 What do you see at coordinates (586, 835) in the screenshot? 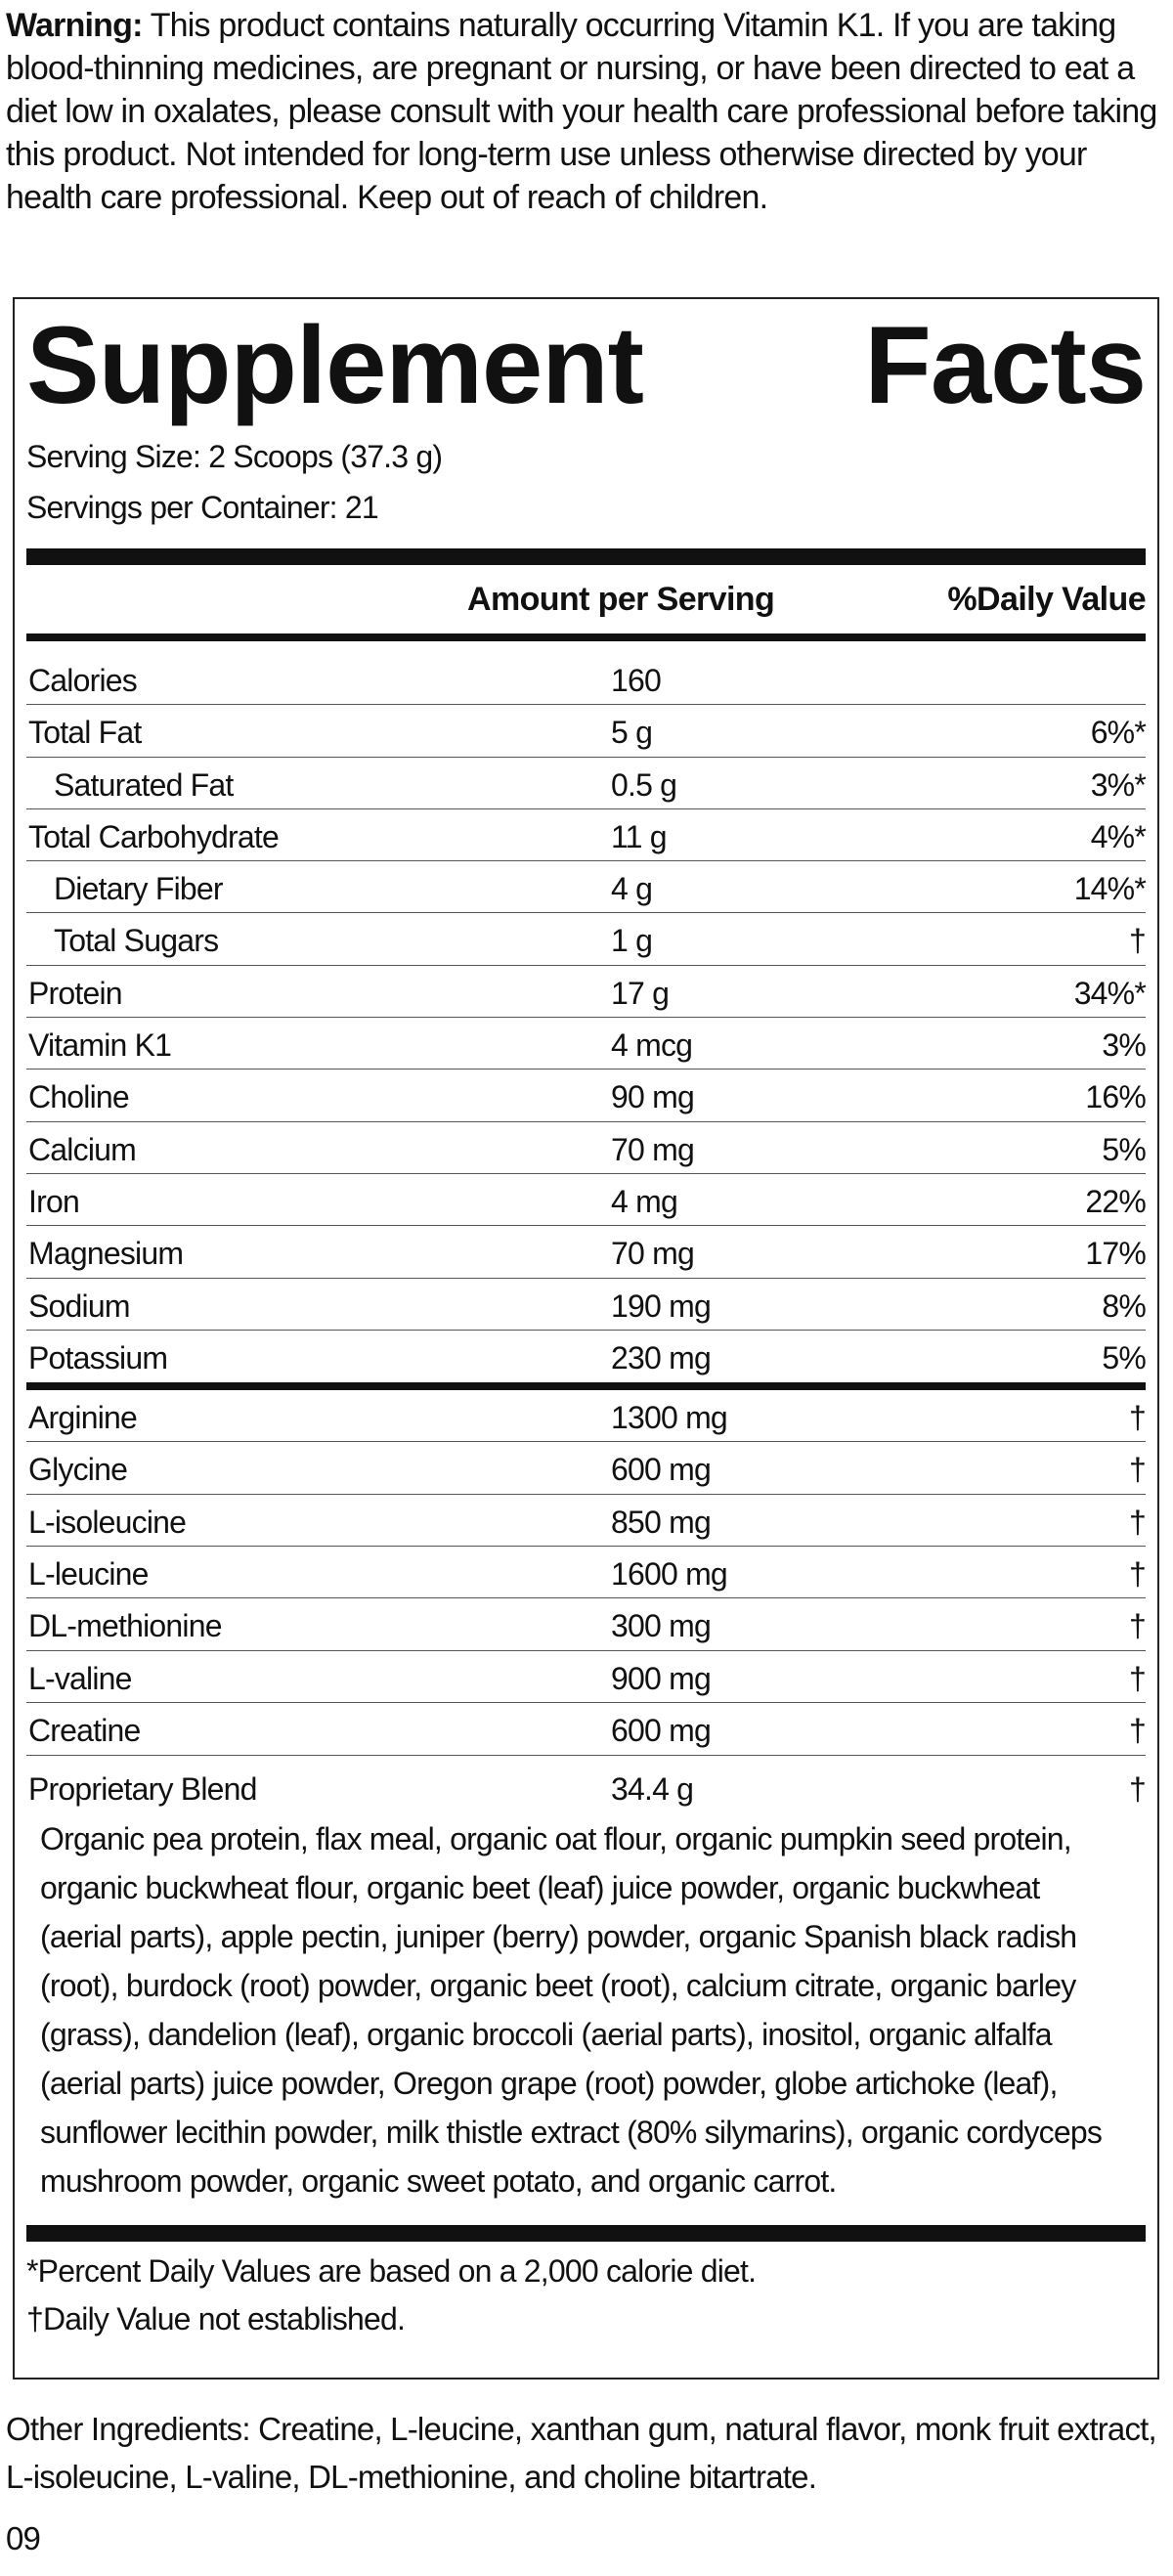
I see `fact-row: Total Carbohydrate 11 g 4%*` at bounding box center [586, 835].